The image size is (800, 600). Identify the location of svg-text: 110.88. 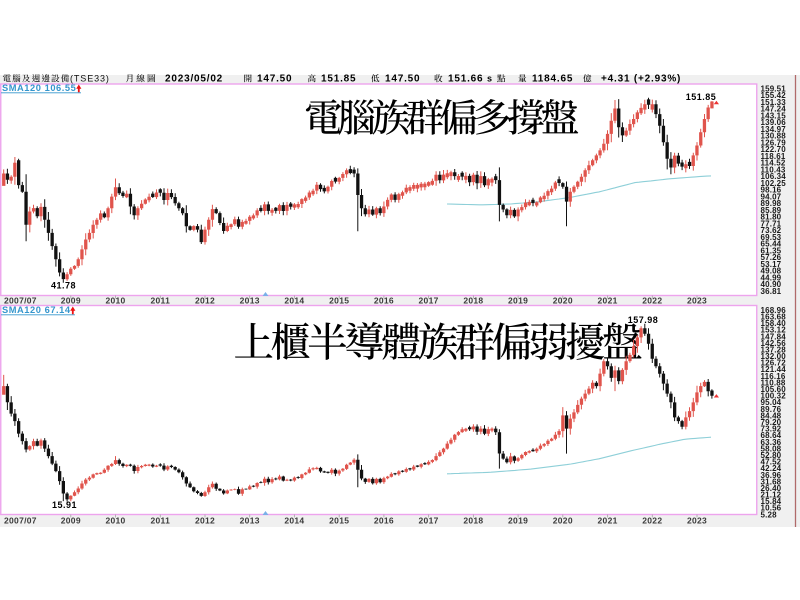
(773, 382).